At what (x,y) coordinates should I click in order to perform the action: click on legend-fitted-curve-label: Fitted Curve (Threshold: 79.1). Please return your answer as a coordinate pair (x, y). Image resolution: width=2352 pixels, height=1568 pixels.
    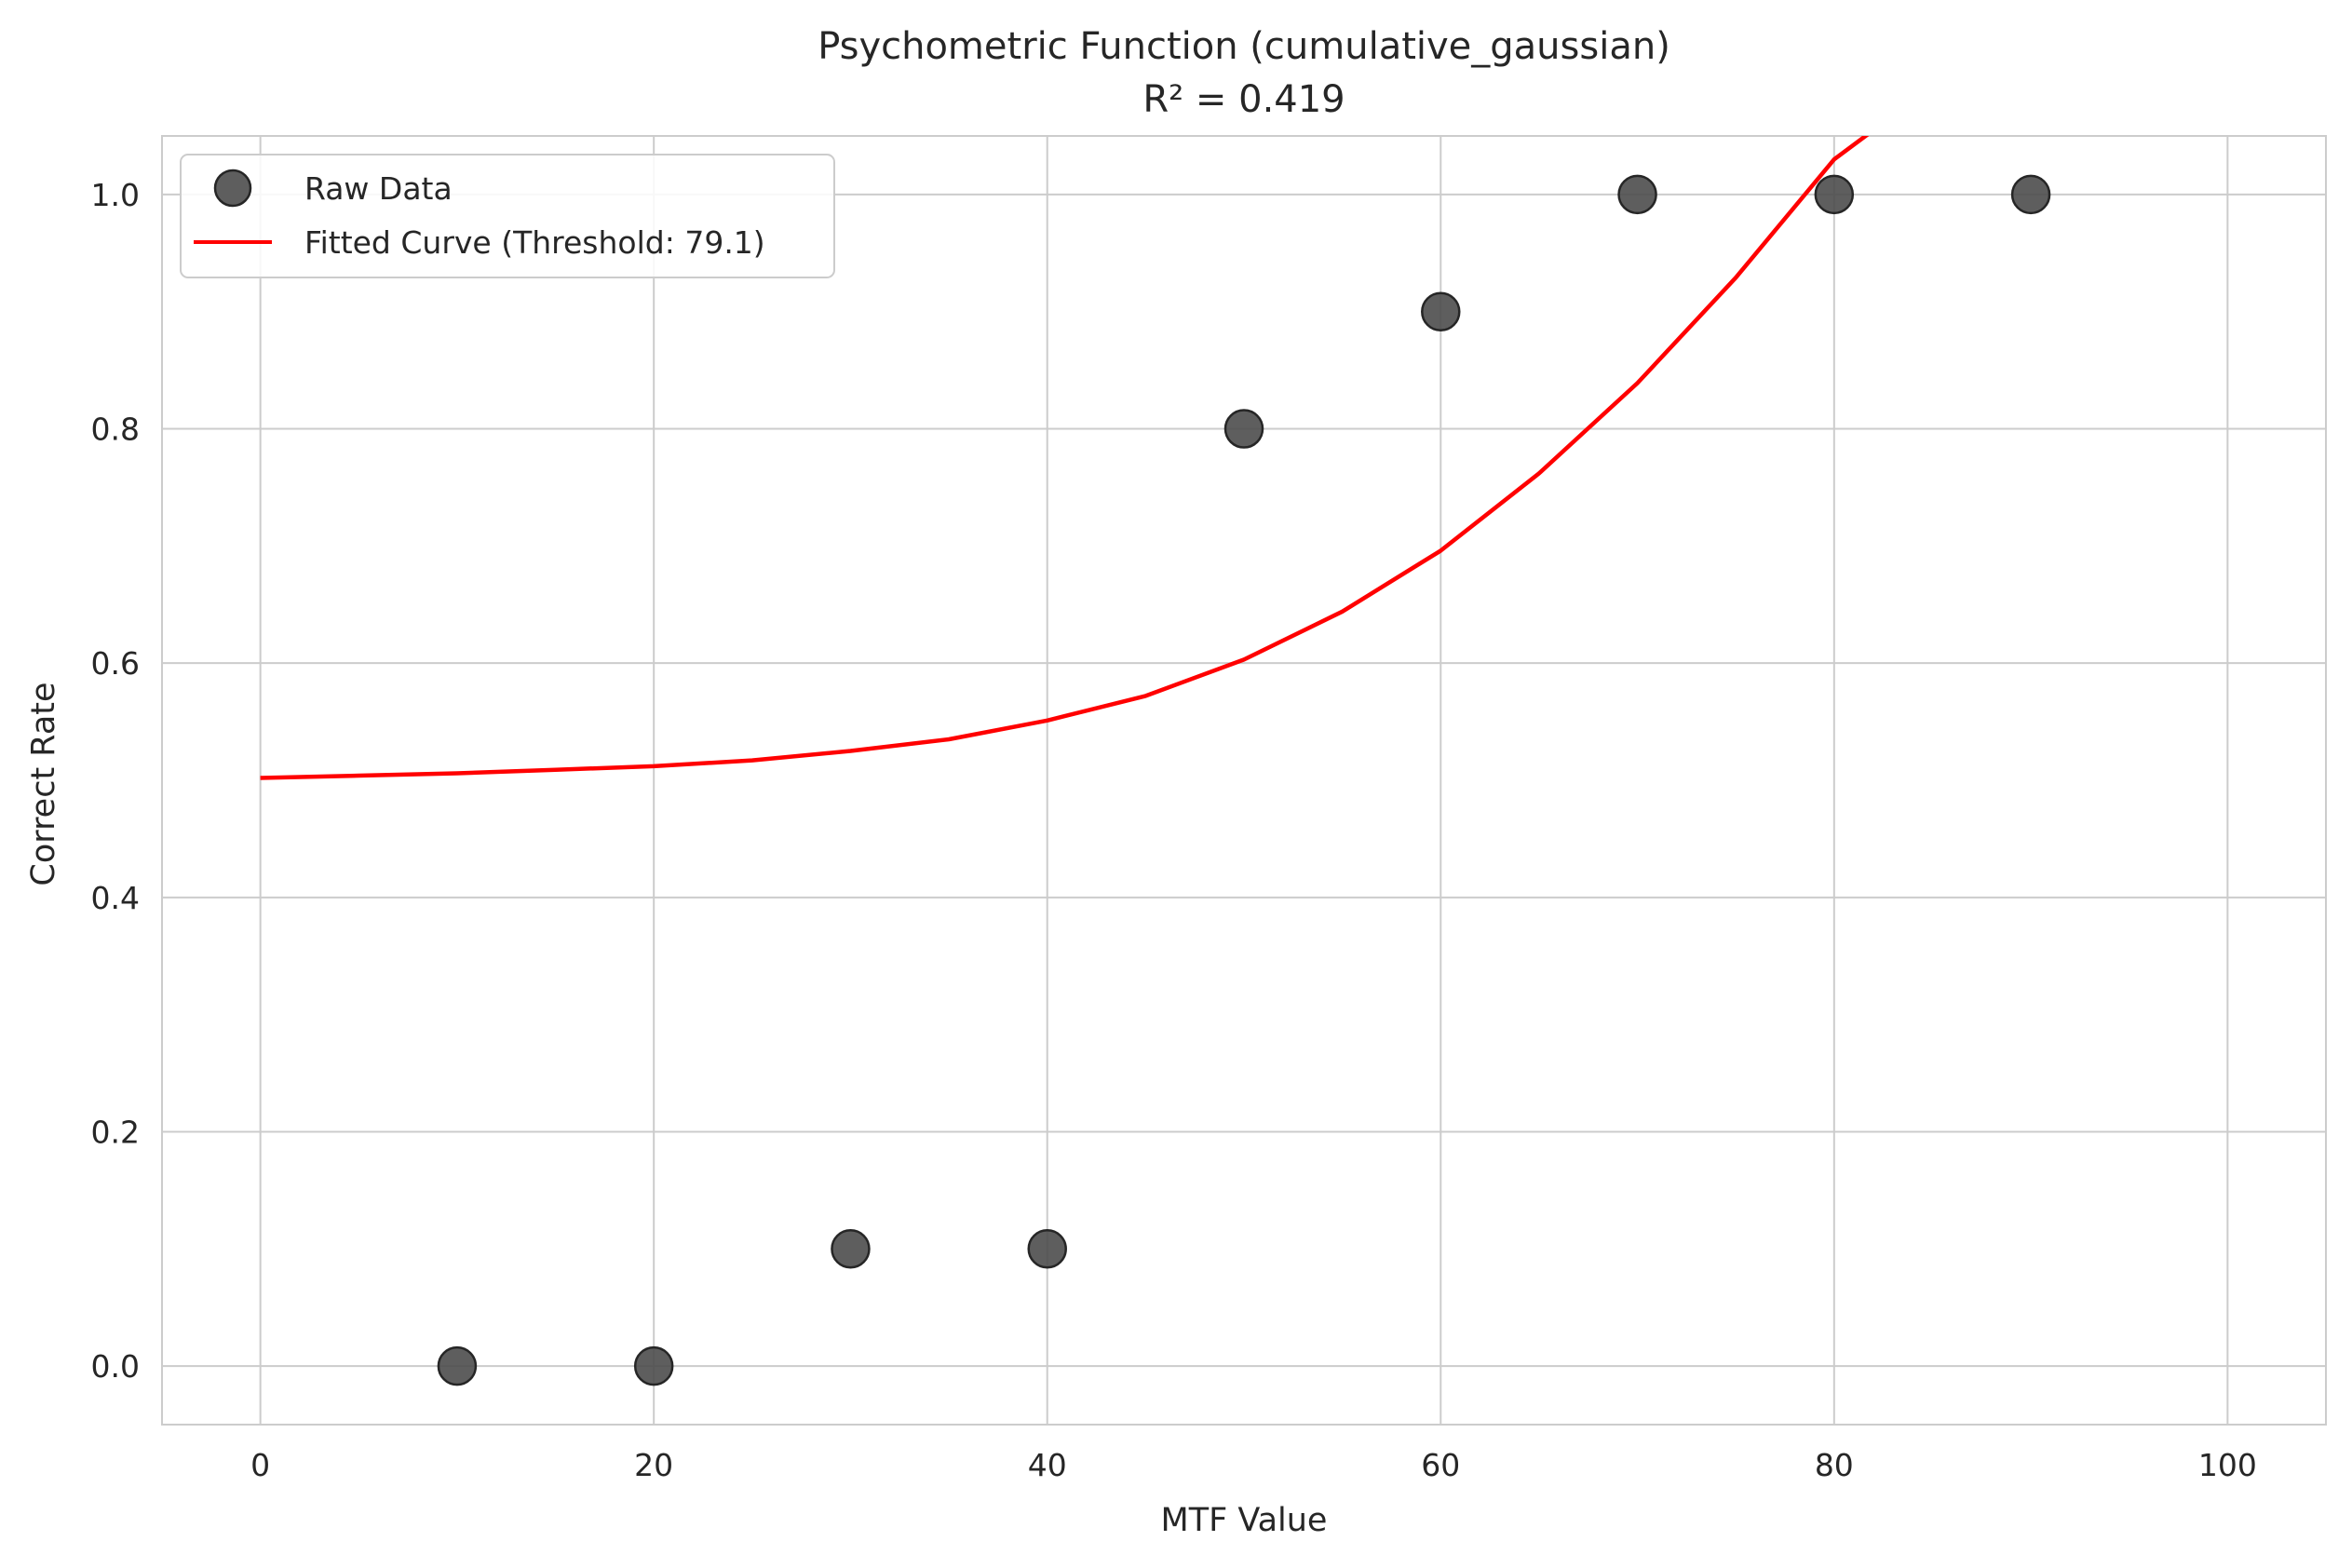
    Looking at the image, I should click on (534, 243).